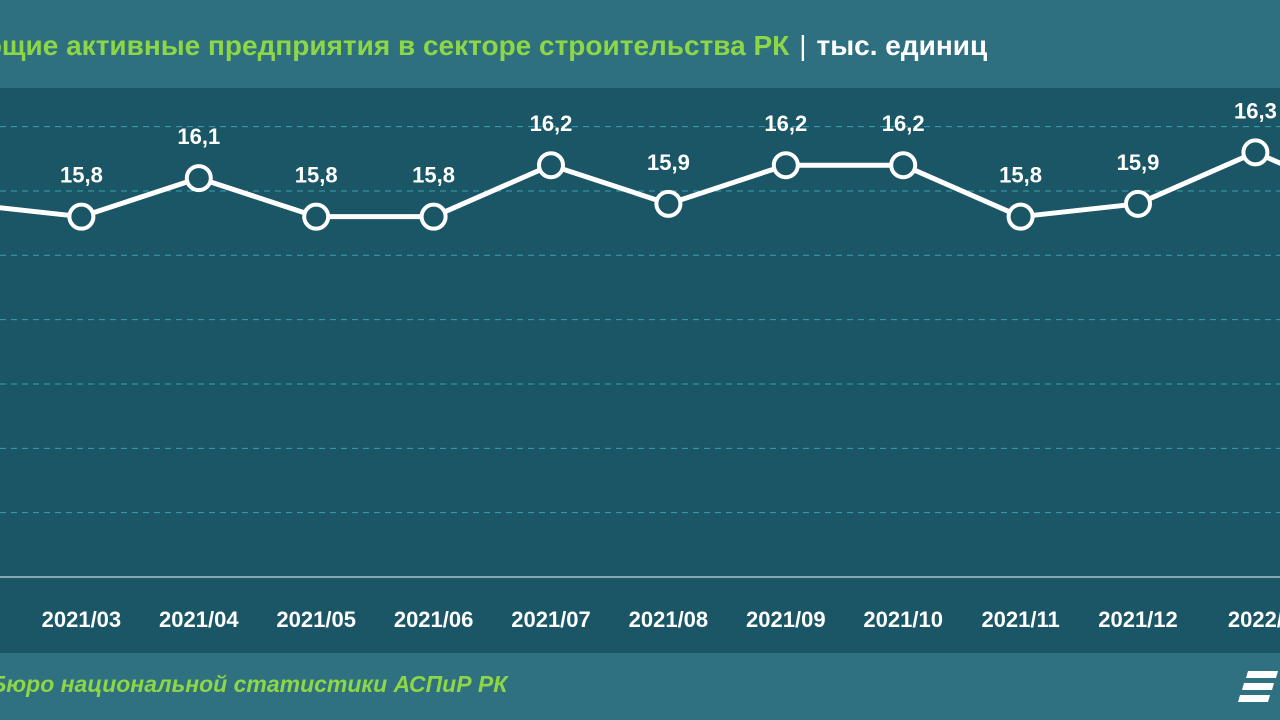  I want to click on x-tick-label: 2021/03, so click(82, 619).